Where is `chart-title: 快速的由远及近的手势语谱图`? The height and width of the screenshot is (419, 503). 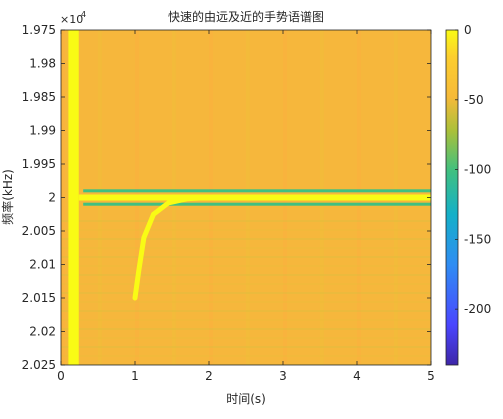 chart-title: 快速的由远及近的手势语谱图 is located at coordinates (246, 16).